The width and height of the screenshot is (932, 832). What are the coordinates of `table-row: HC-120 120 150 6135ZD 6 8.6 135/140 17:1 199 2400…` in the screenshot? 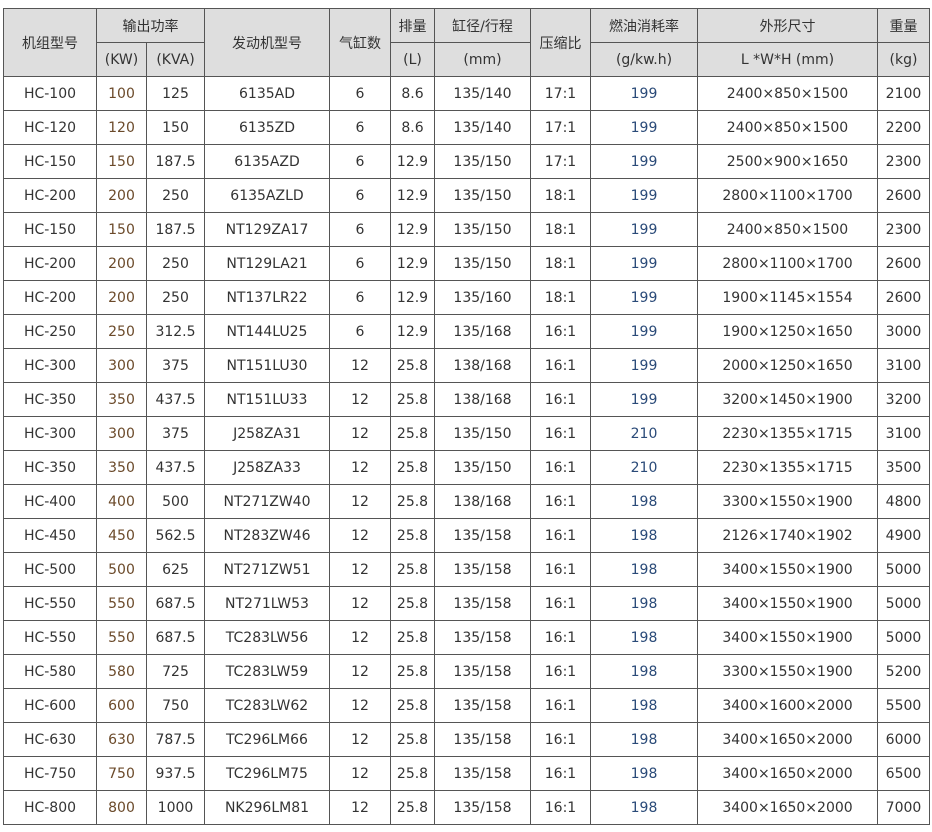 It's located at (466, 127).